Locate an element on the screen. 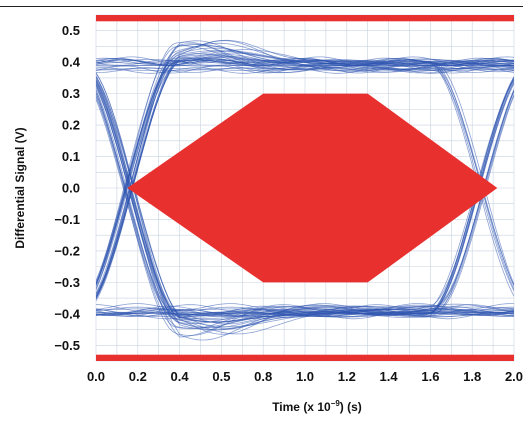 This screenshot has width=523, height=422. y-tick-label: 0.2 is located at coordinates (71, 125).